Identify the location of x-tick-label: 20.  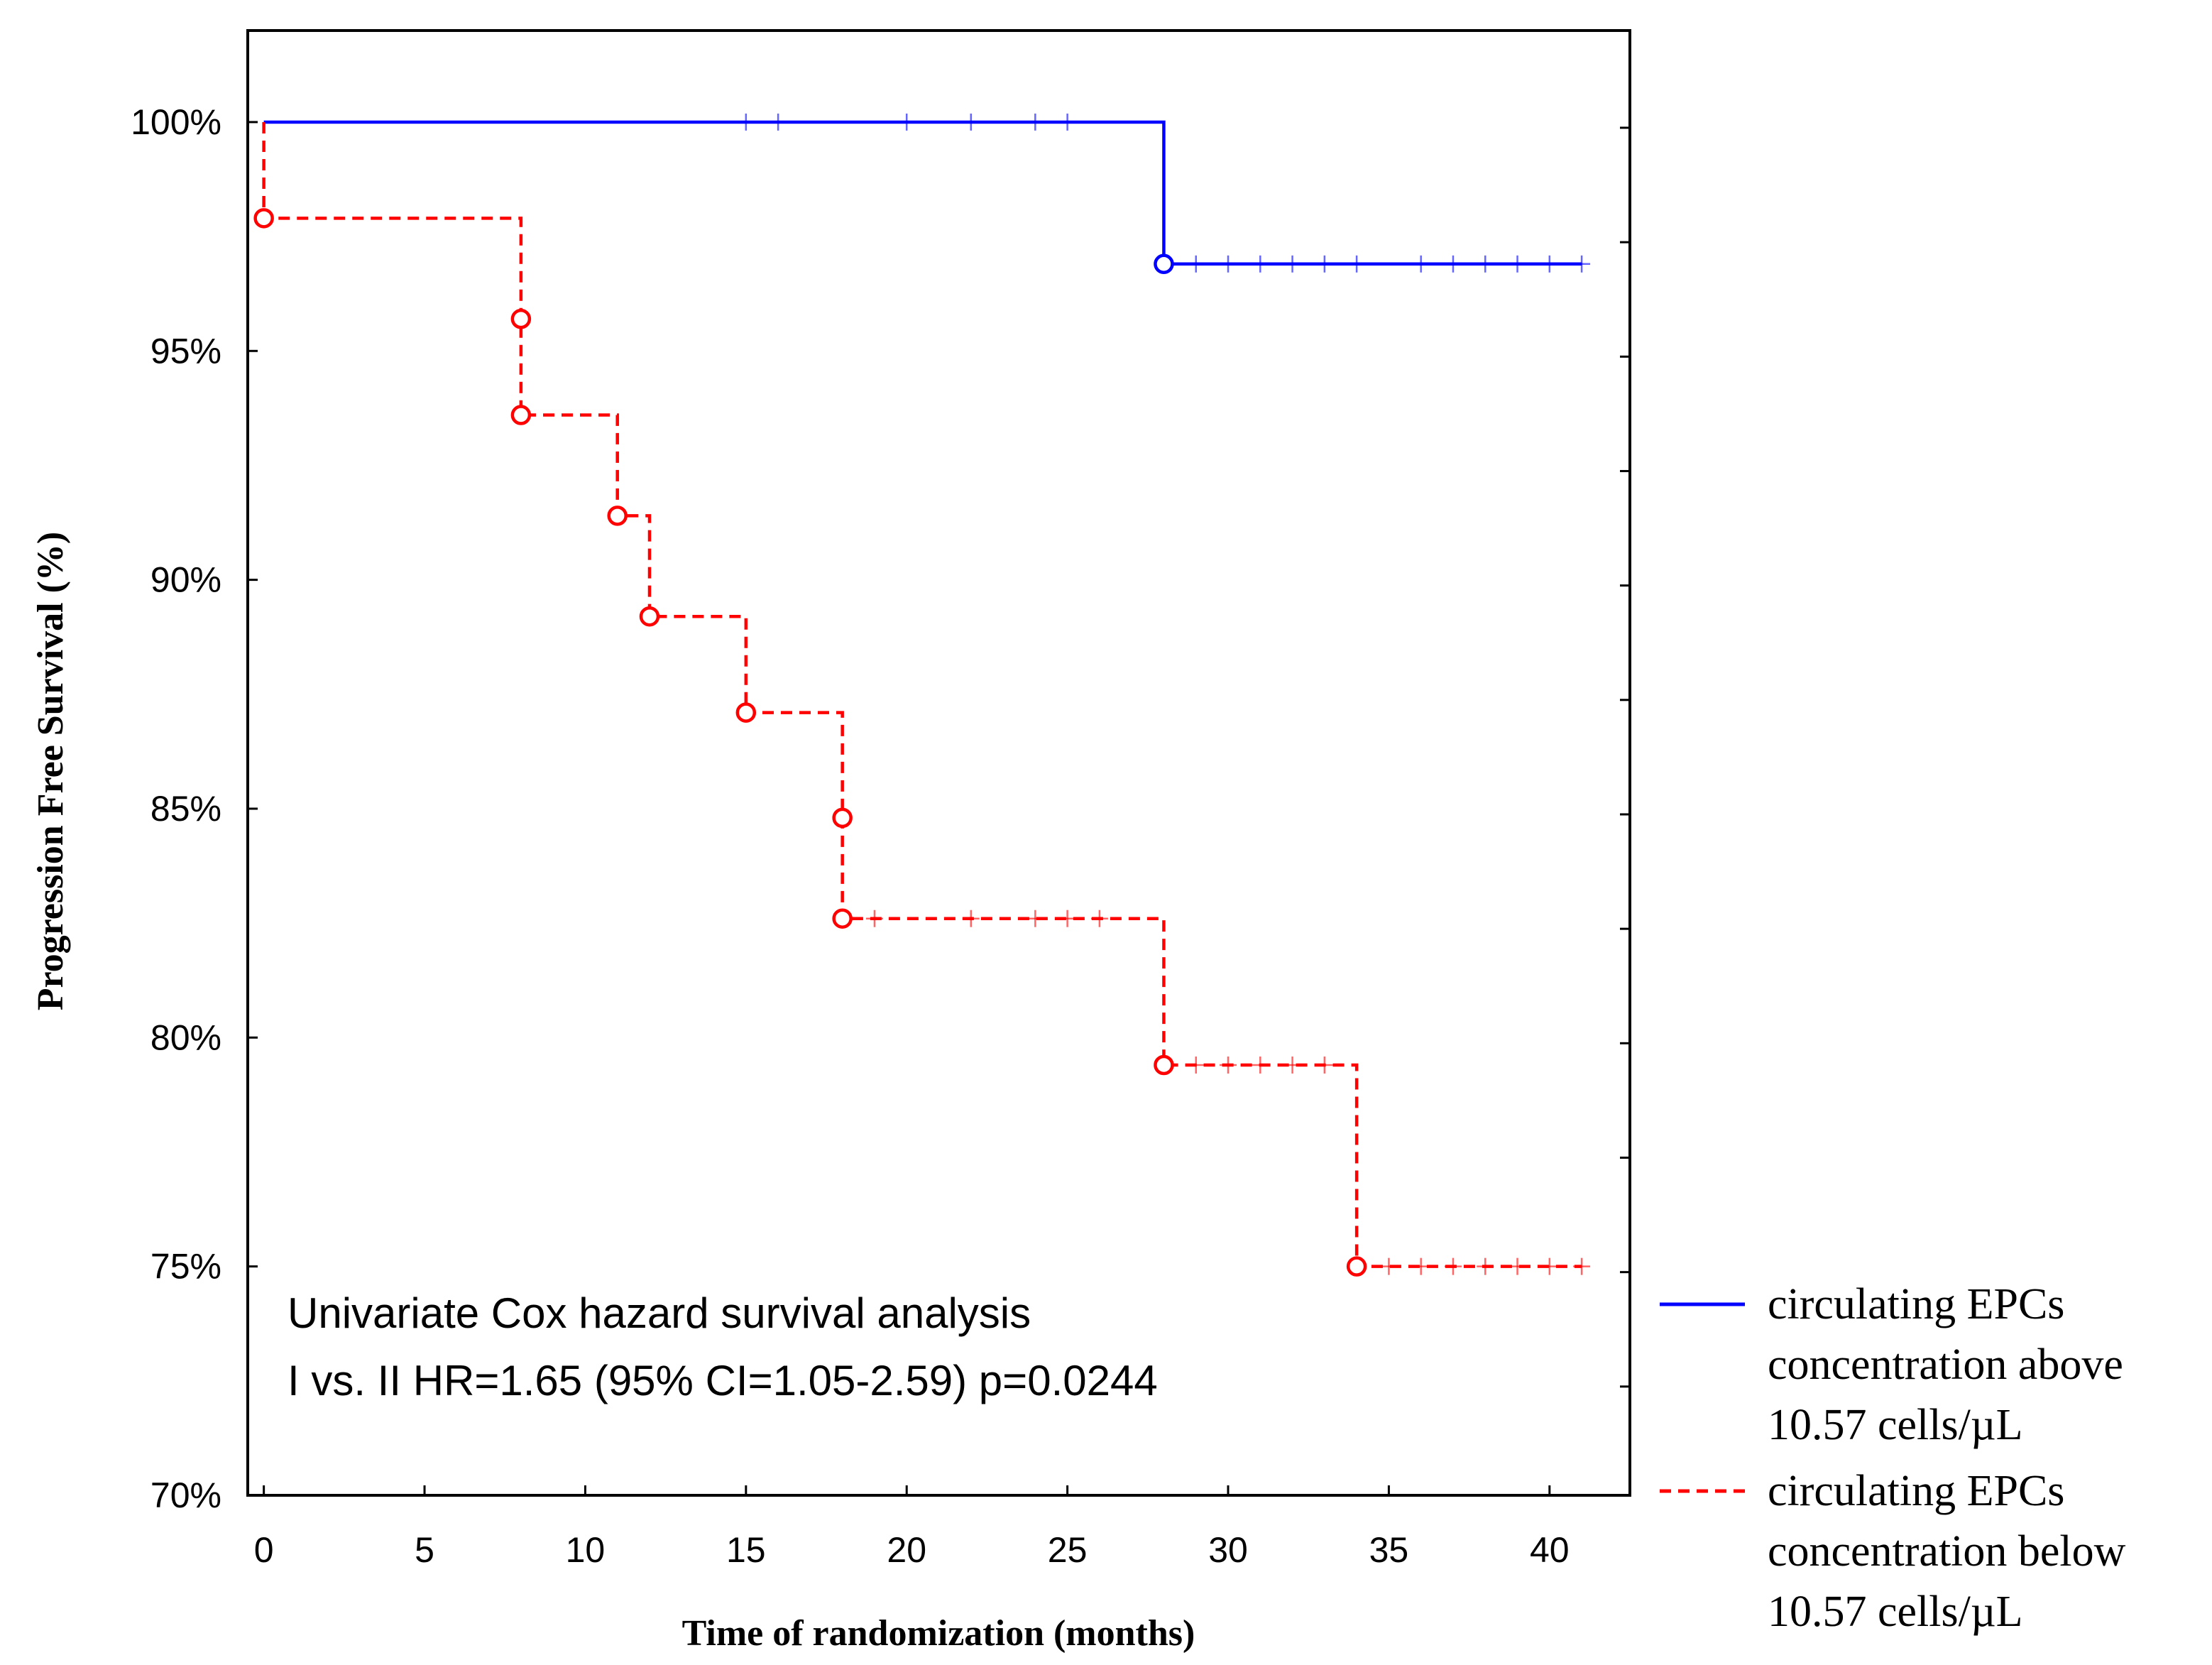
(906, 1550).